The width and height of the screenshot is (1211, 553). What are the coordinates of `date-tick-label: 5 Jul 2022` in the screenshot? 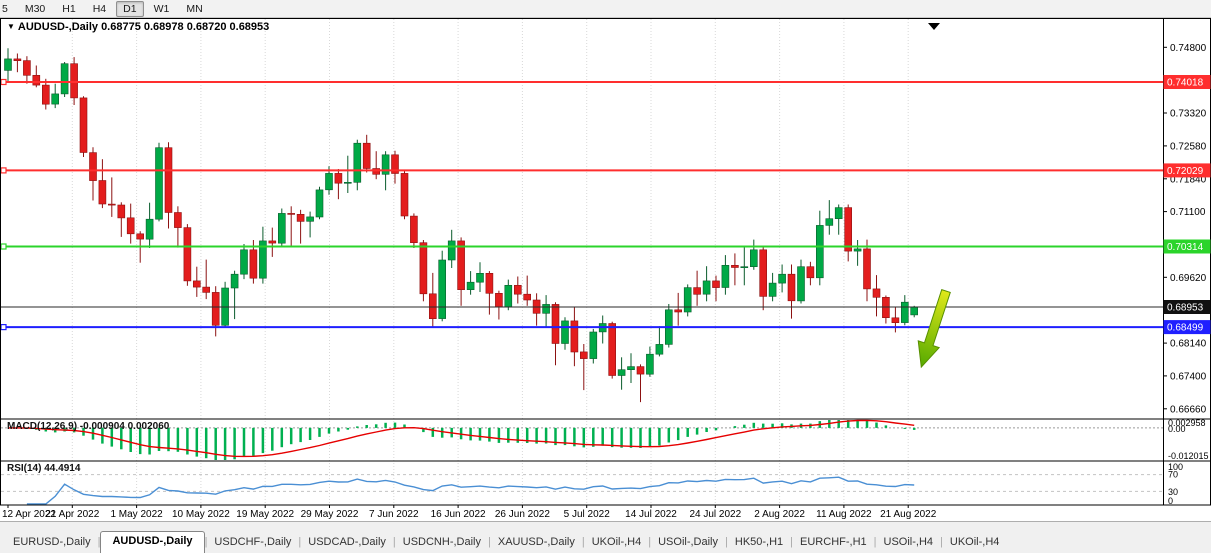 It's located at (587, 514).